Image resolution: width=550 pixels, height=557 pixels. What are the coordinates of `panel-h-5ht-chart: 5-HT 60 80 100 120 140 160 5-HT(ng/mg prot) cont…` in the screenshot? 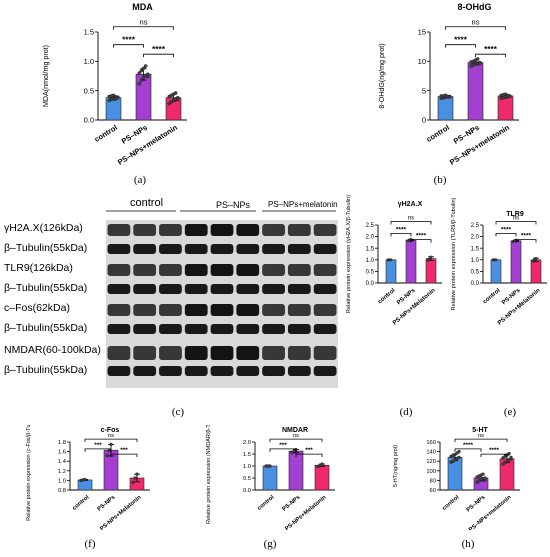 It's located at (467, 479).